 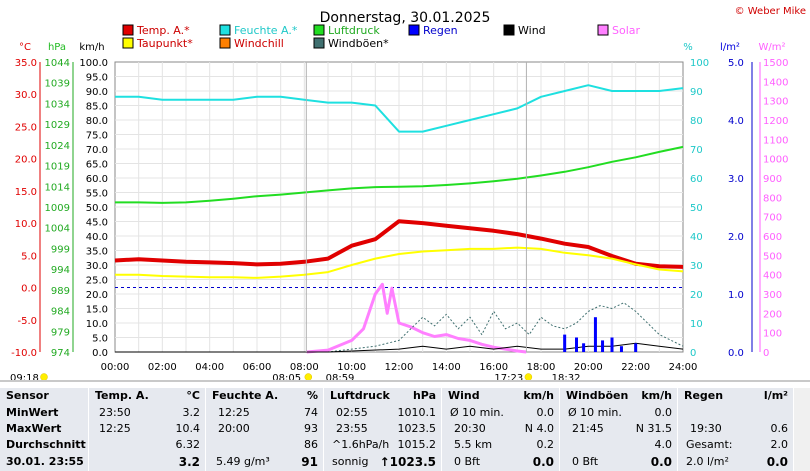 What do you see at coordinates (626, 30) in the screenshot?
I see `legend-label: Solar` at bounding box center [626, 30].